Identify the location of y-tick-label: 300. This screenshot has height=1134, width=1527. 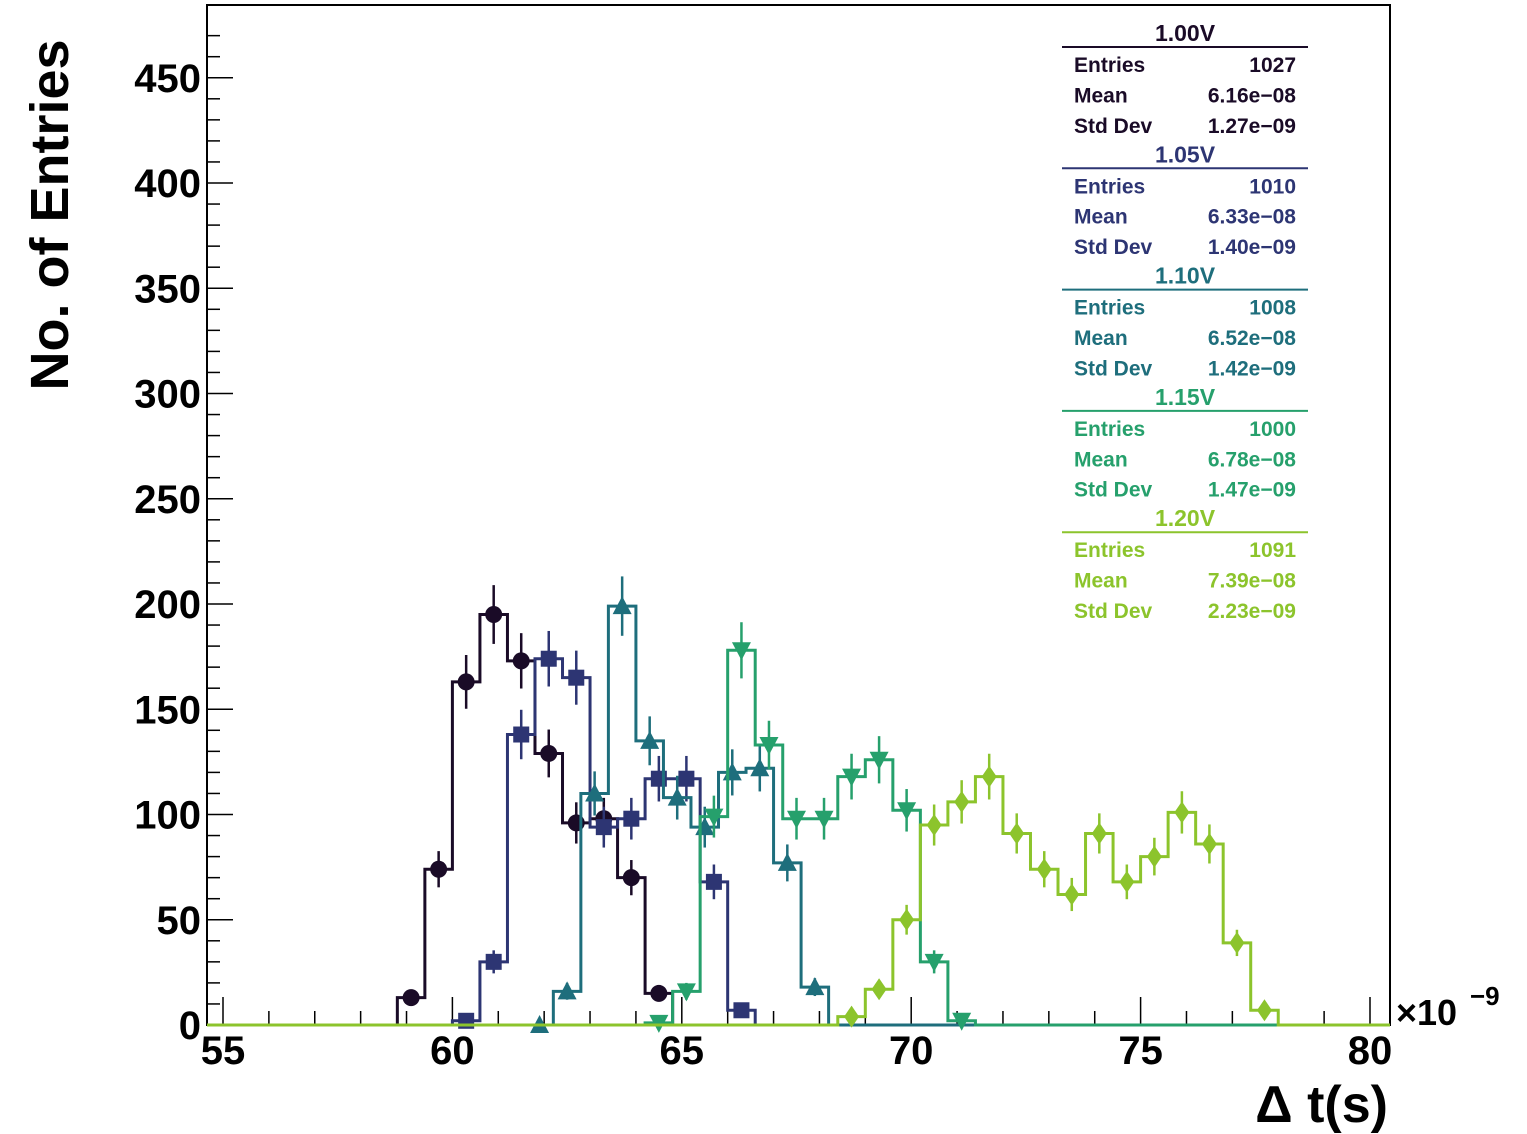
(167, 395).